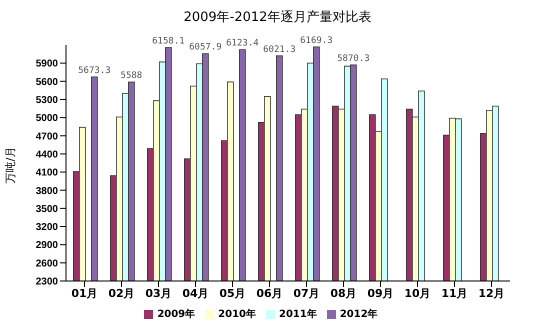  Describe the element at coordinates (277, 17) in the screenshot. I see `chart-title: 2009年-2012年逐月产量对比表` at that location.